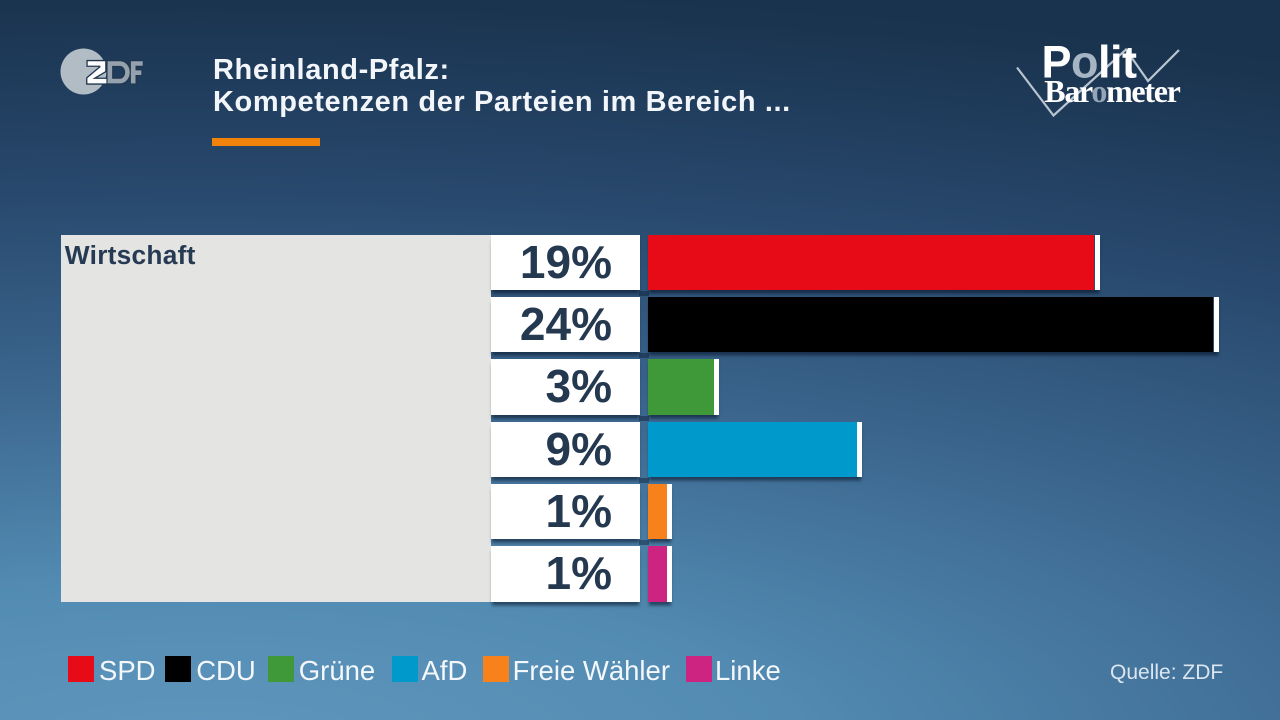 The image size is (1280, 720). What do you see at coordinates (1090, 62) in the screenshot?
I see `svg-text: Polit` at bounding box center [1090, 62].